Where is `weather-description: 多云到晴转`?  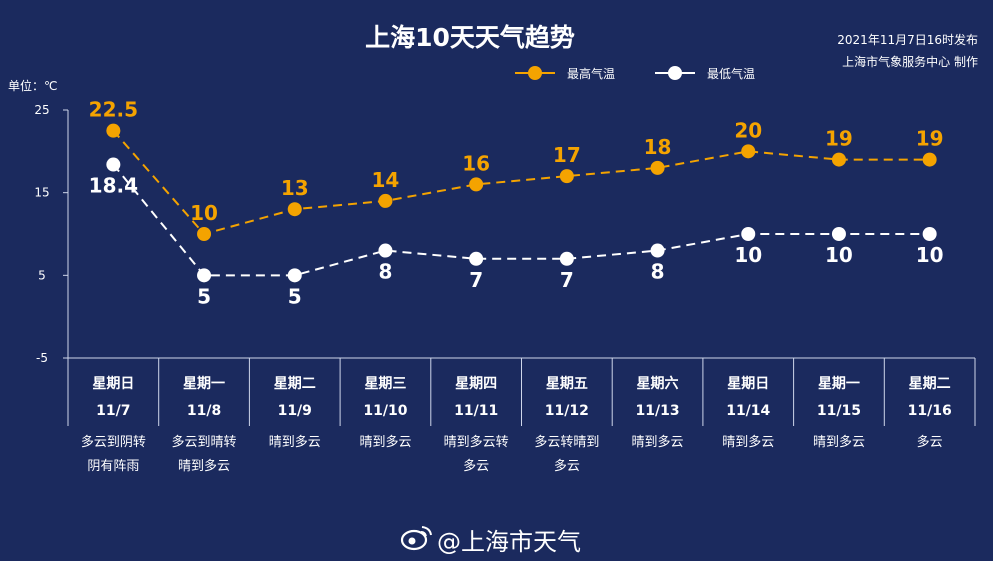
weather-description: 多云到晴转 is located at coordinates (204, 442).